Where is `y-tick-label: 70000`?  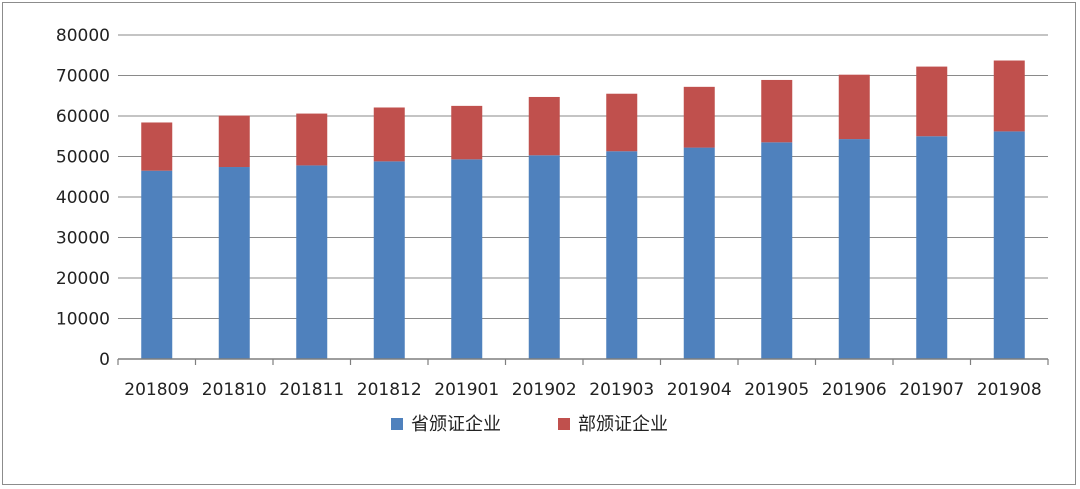 y-tick-label: 70000 is located at coordinates (83, 77).